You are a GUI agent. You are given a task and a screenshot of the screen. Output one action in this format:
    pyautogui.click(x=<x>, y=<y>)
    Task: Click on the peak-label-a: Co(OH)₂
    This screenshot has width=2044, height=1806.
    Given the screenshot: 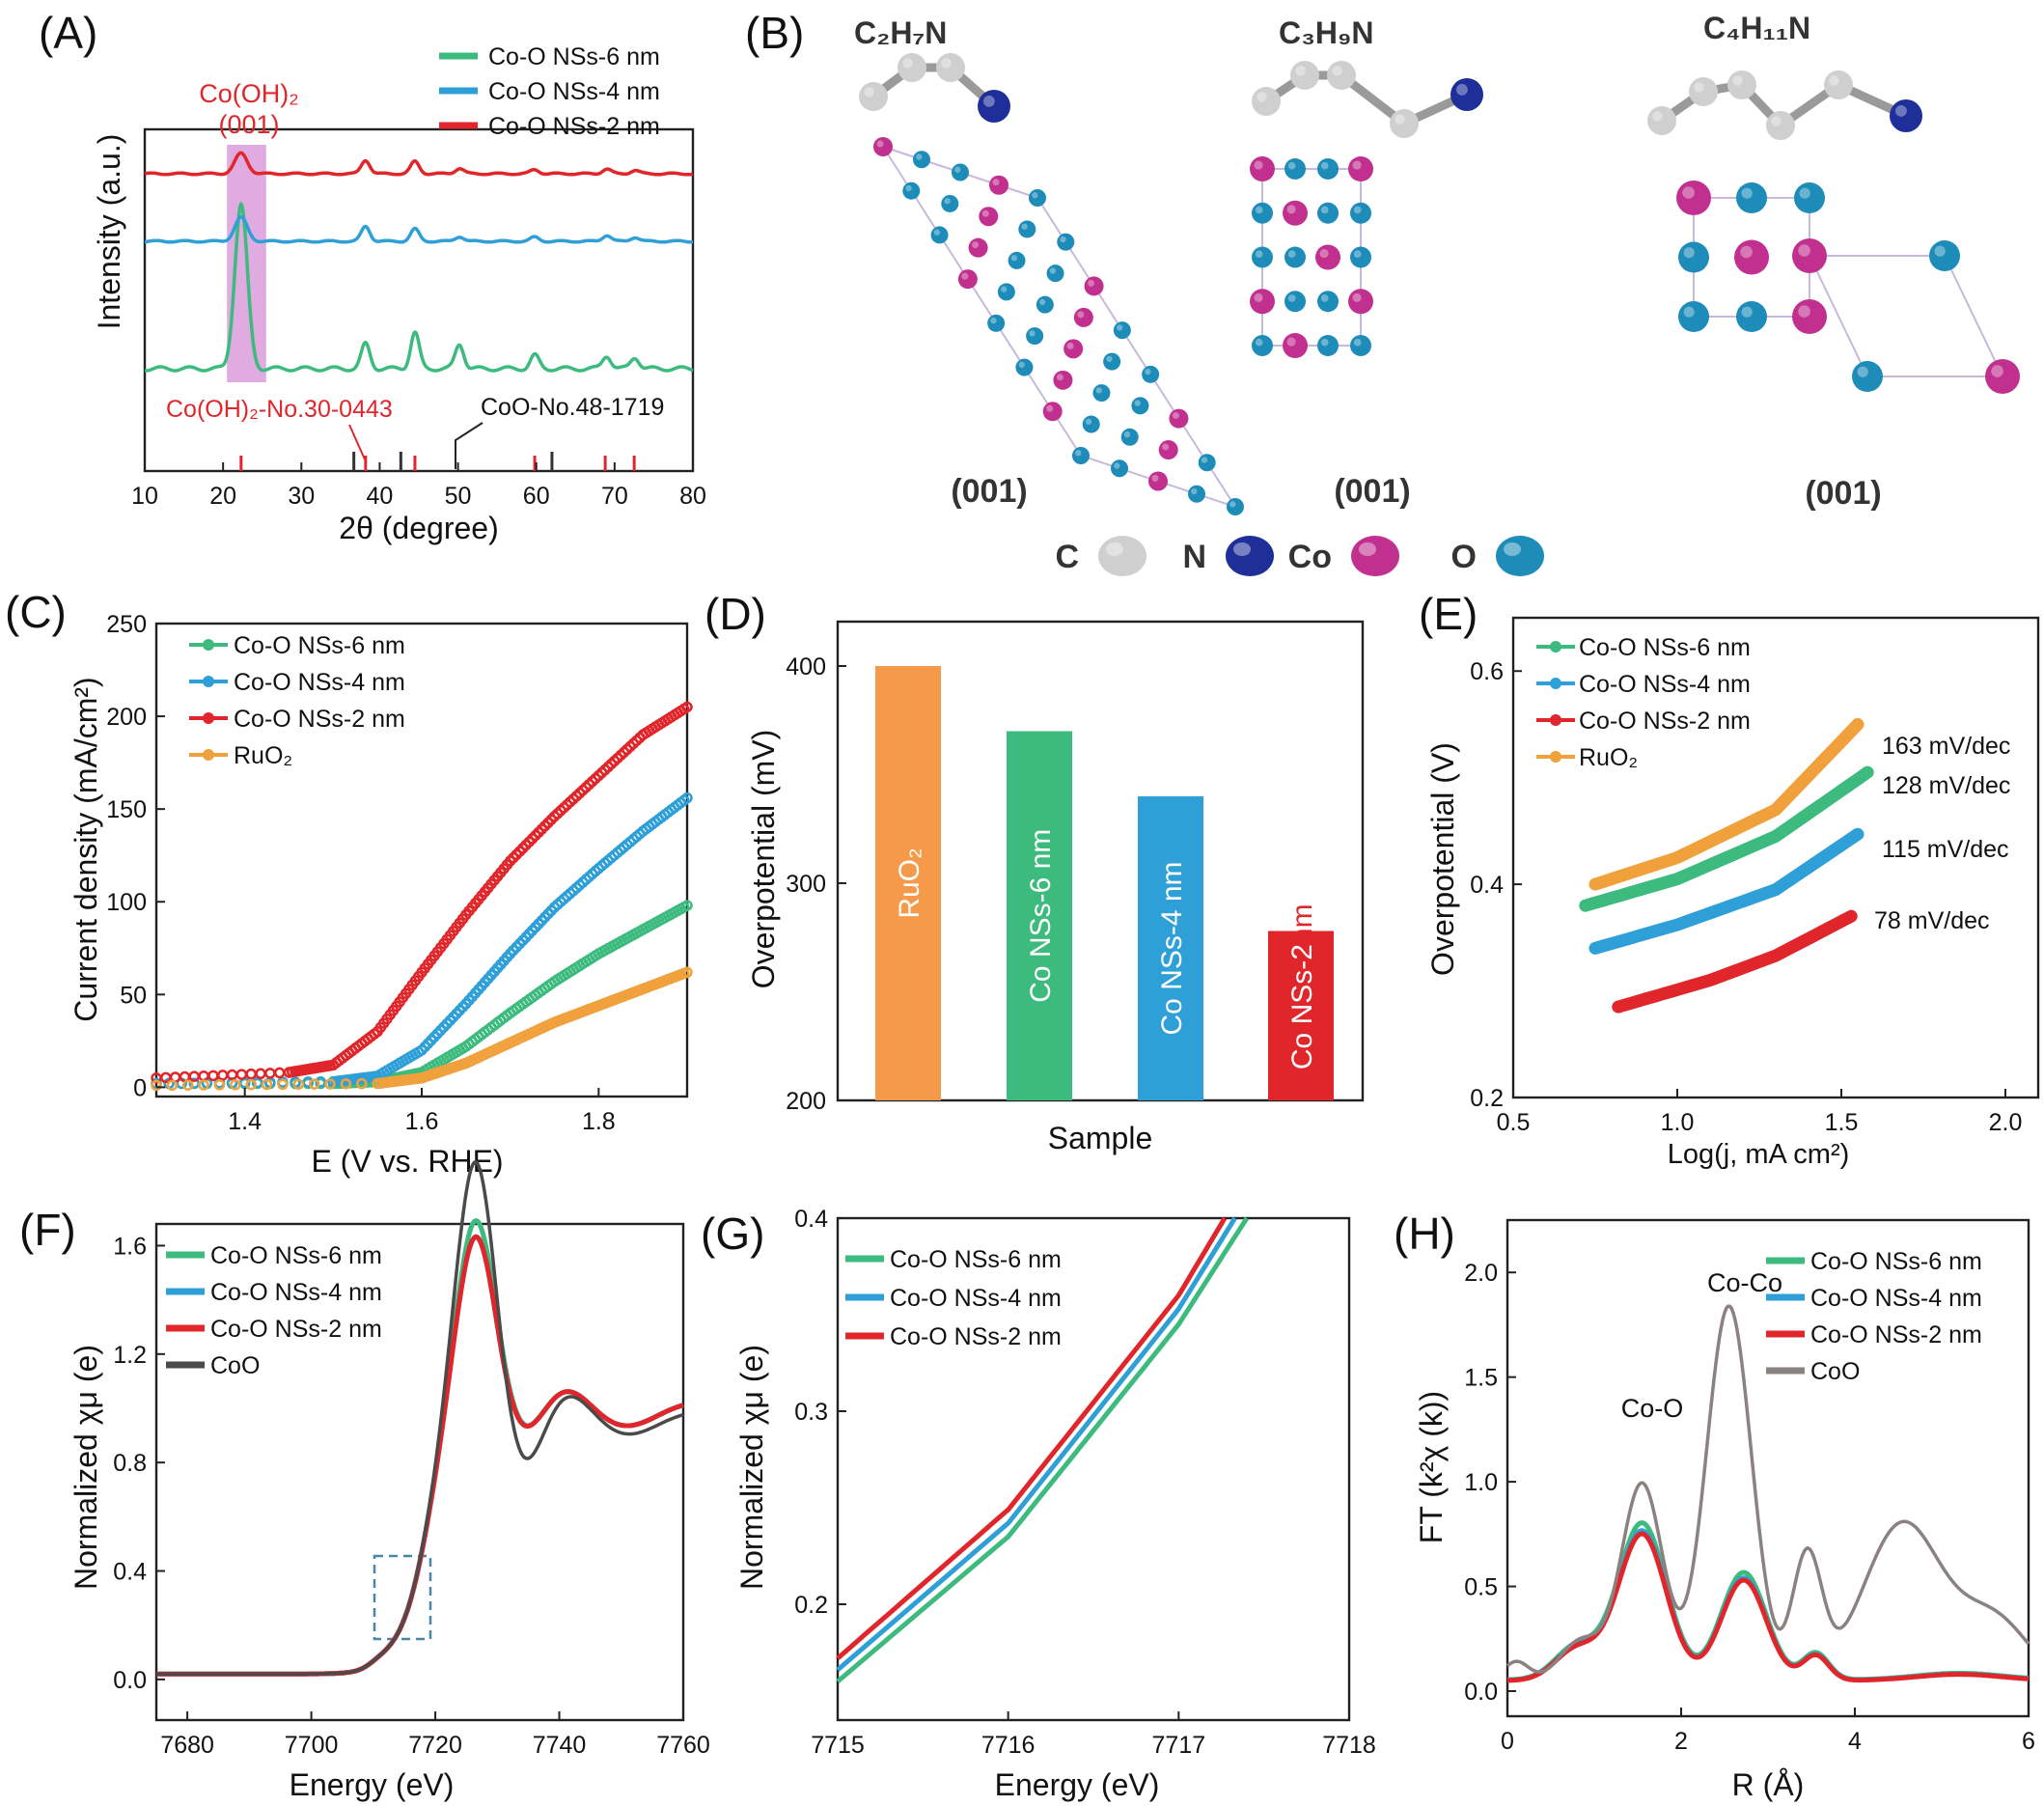 What is the action you would take?
    pyautogui.click(x=248, y=93)
    